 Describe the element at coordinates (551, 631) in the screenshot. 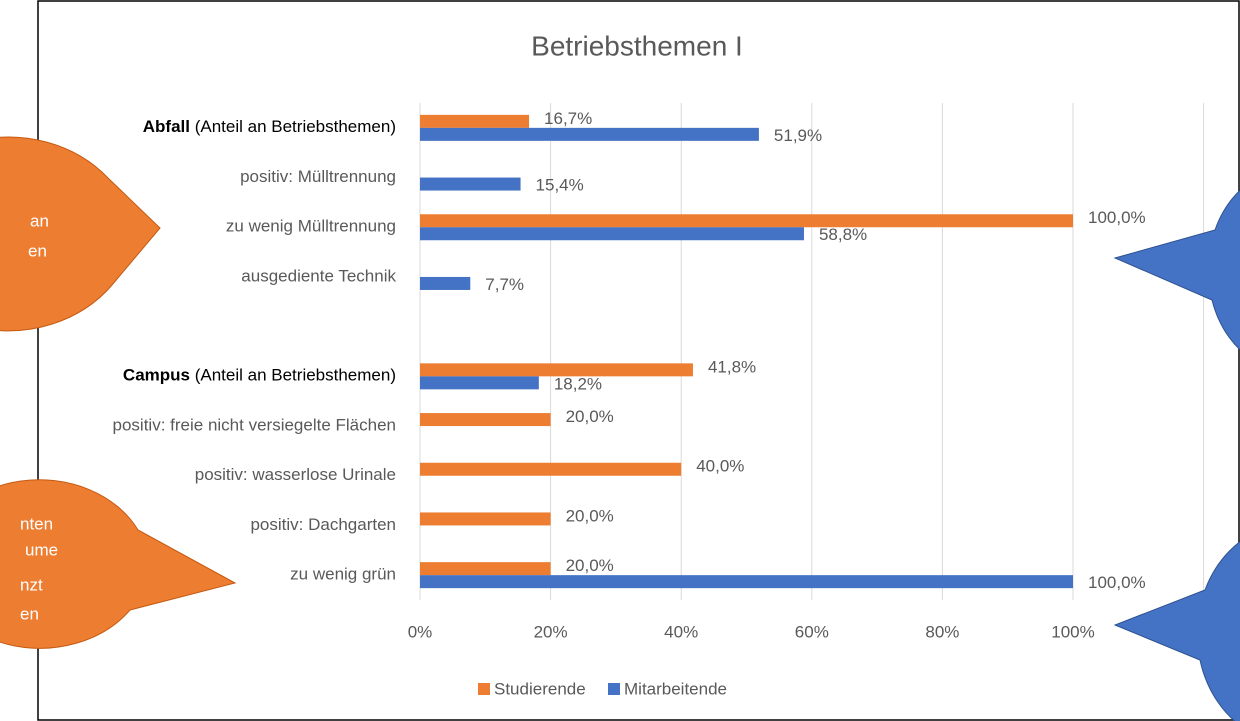

I see `x-tick-label: 20%` at that location.